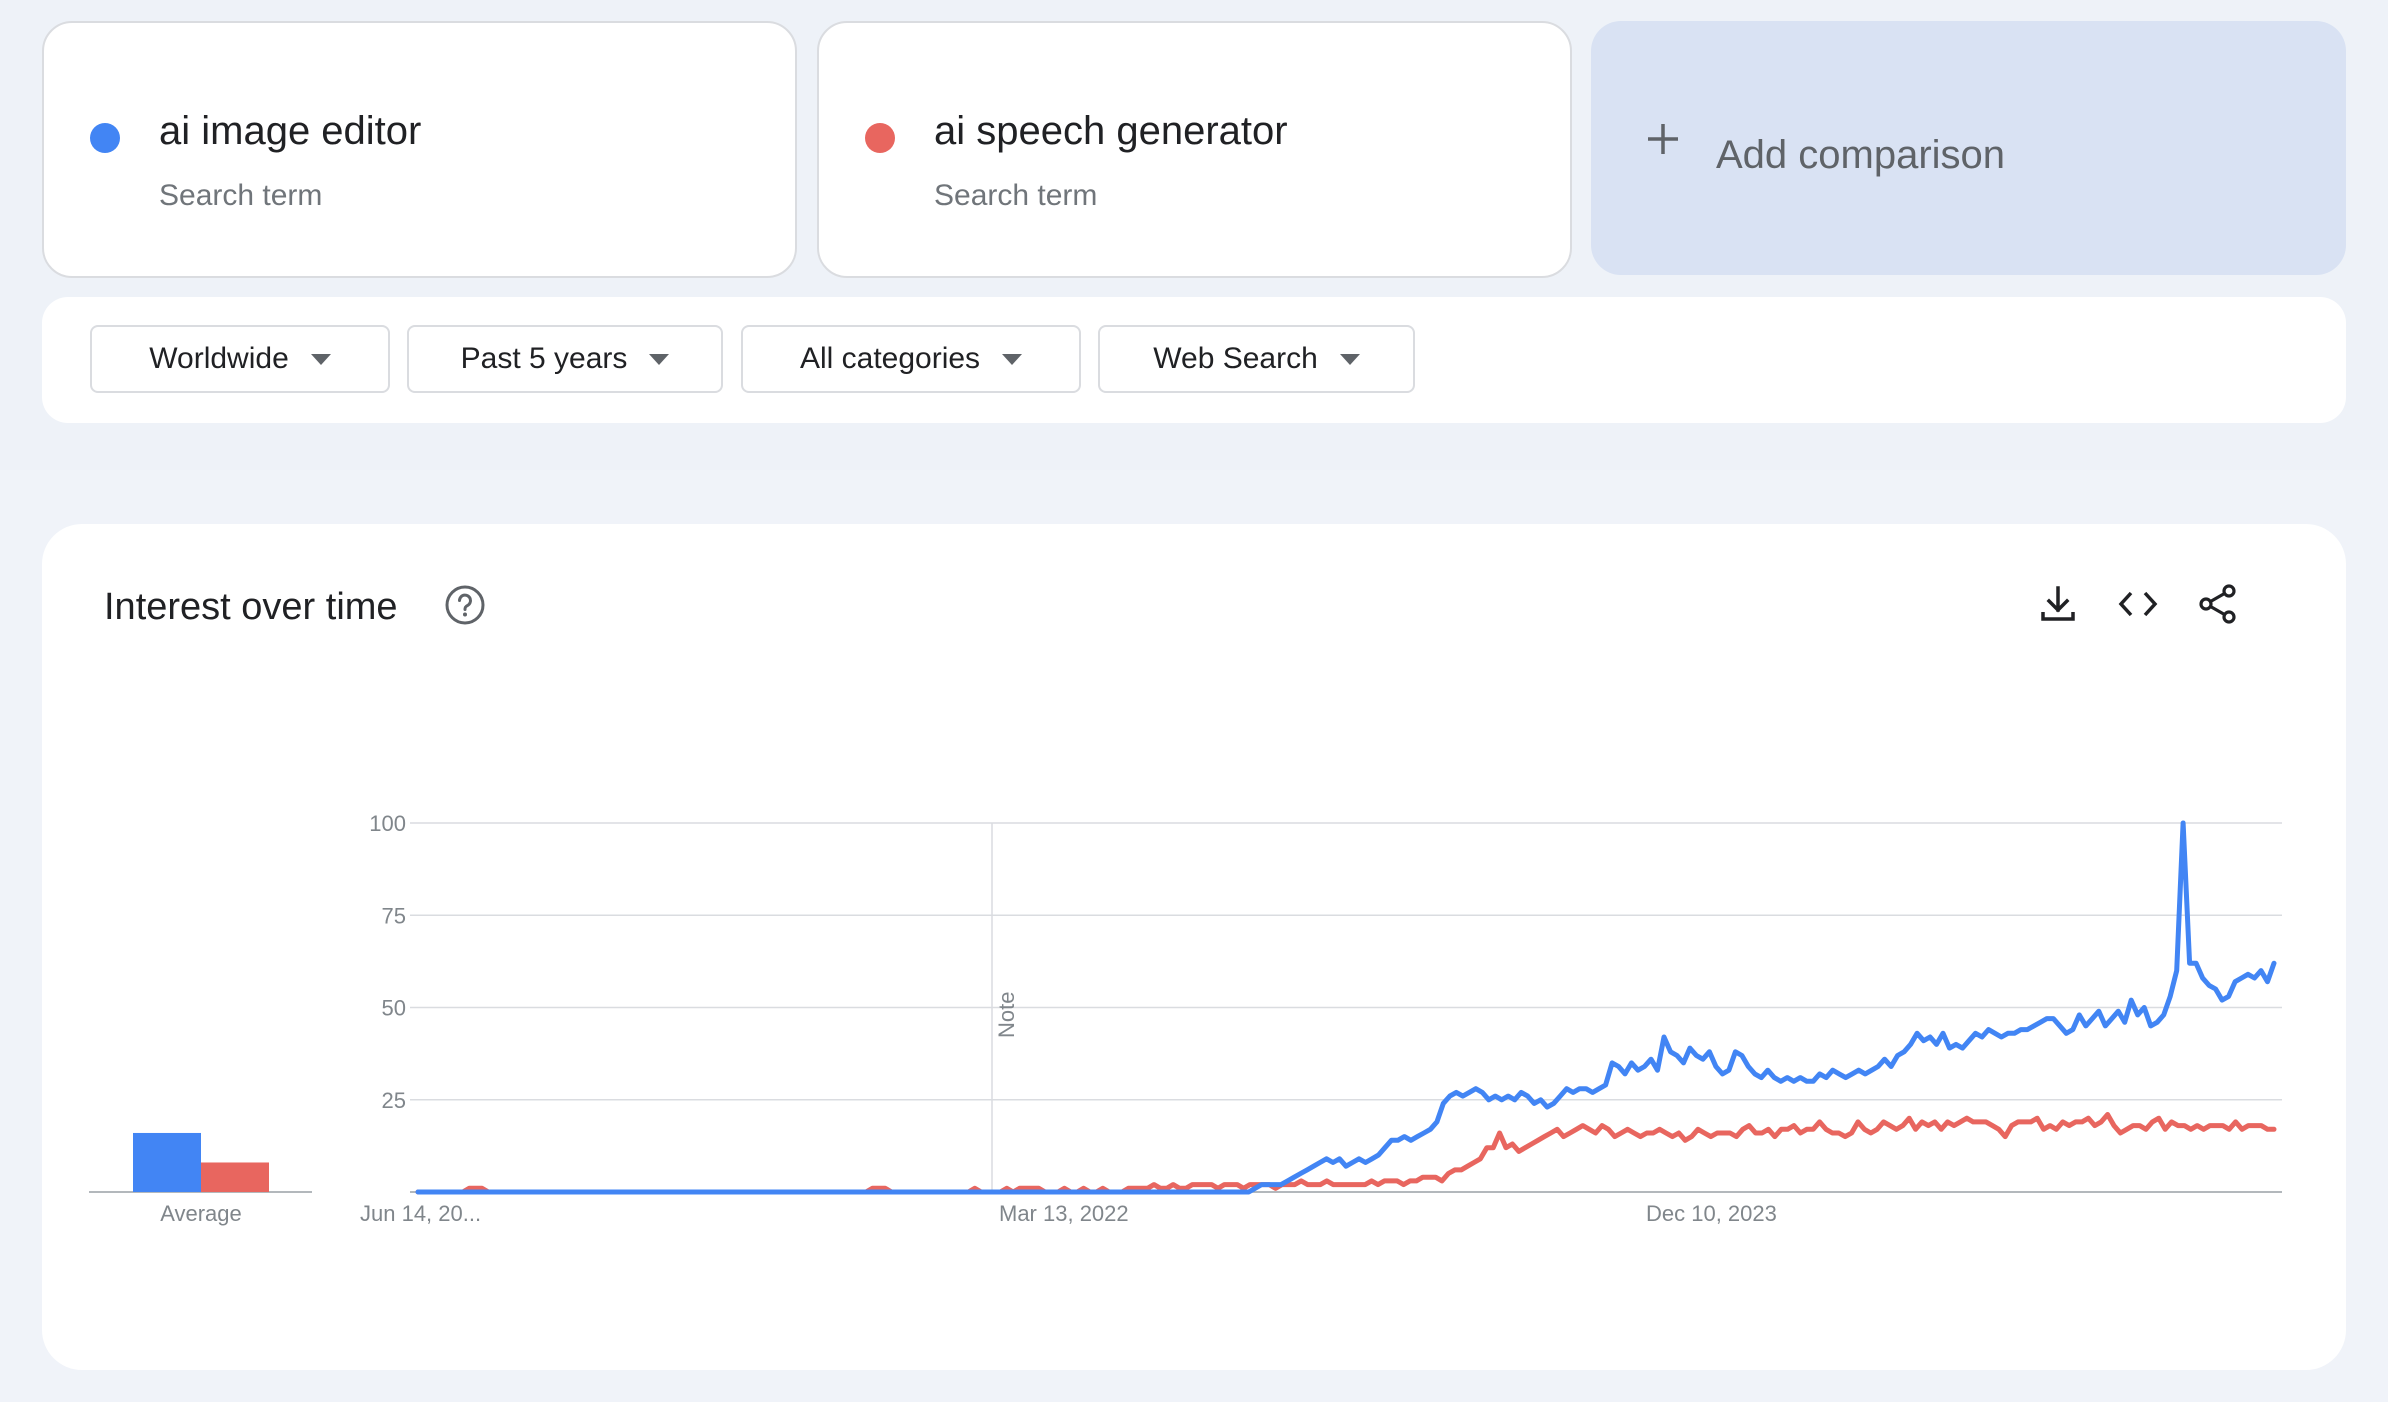  I want to click on y-tick-label: 50, so click(394, 1008).